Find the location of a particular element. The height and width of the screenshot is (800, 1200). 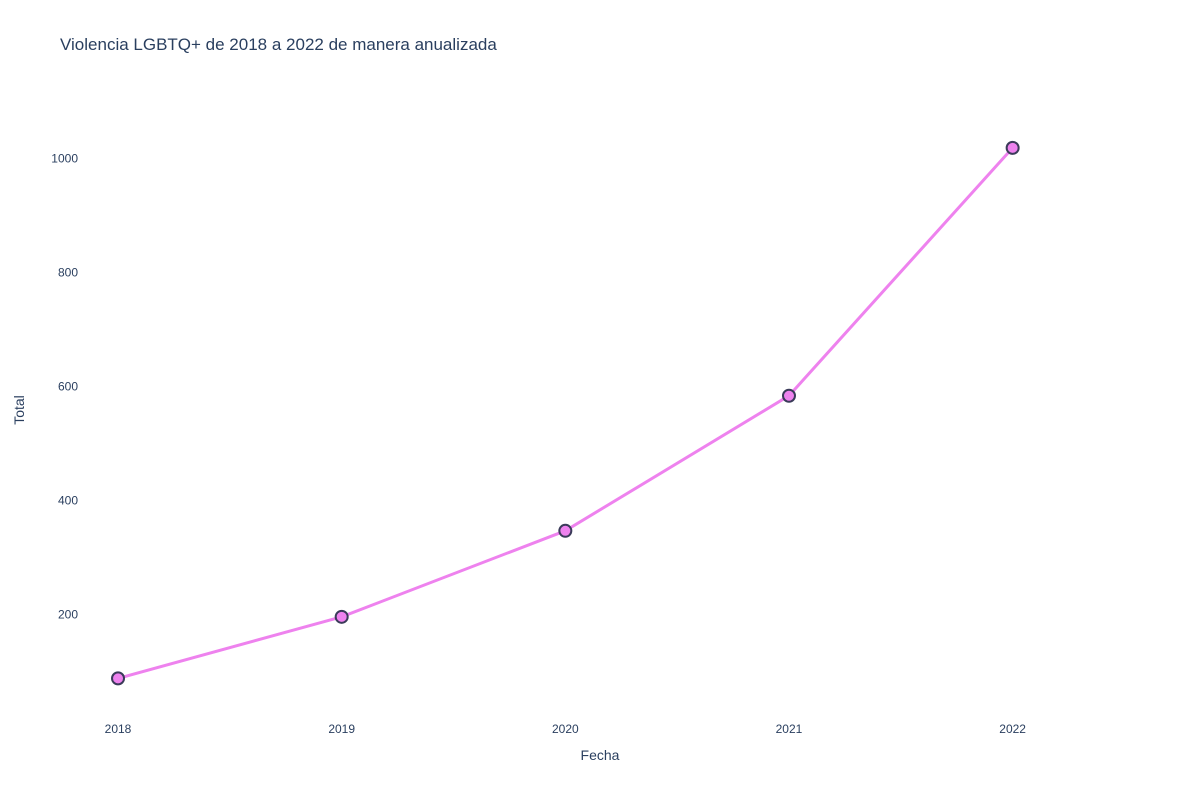

x-tick-label: 2018 is located at coordinates (118, 729).